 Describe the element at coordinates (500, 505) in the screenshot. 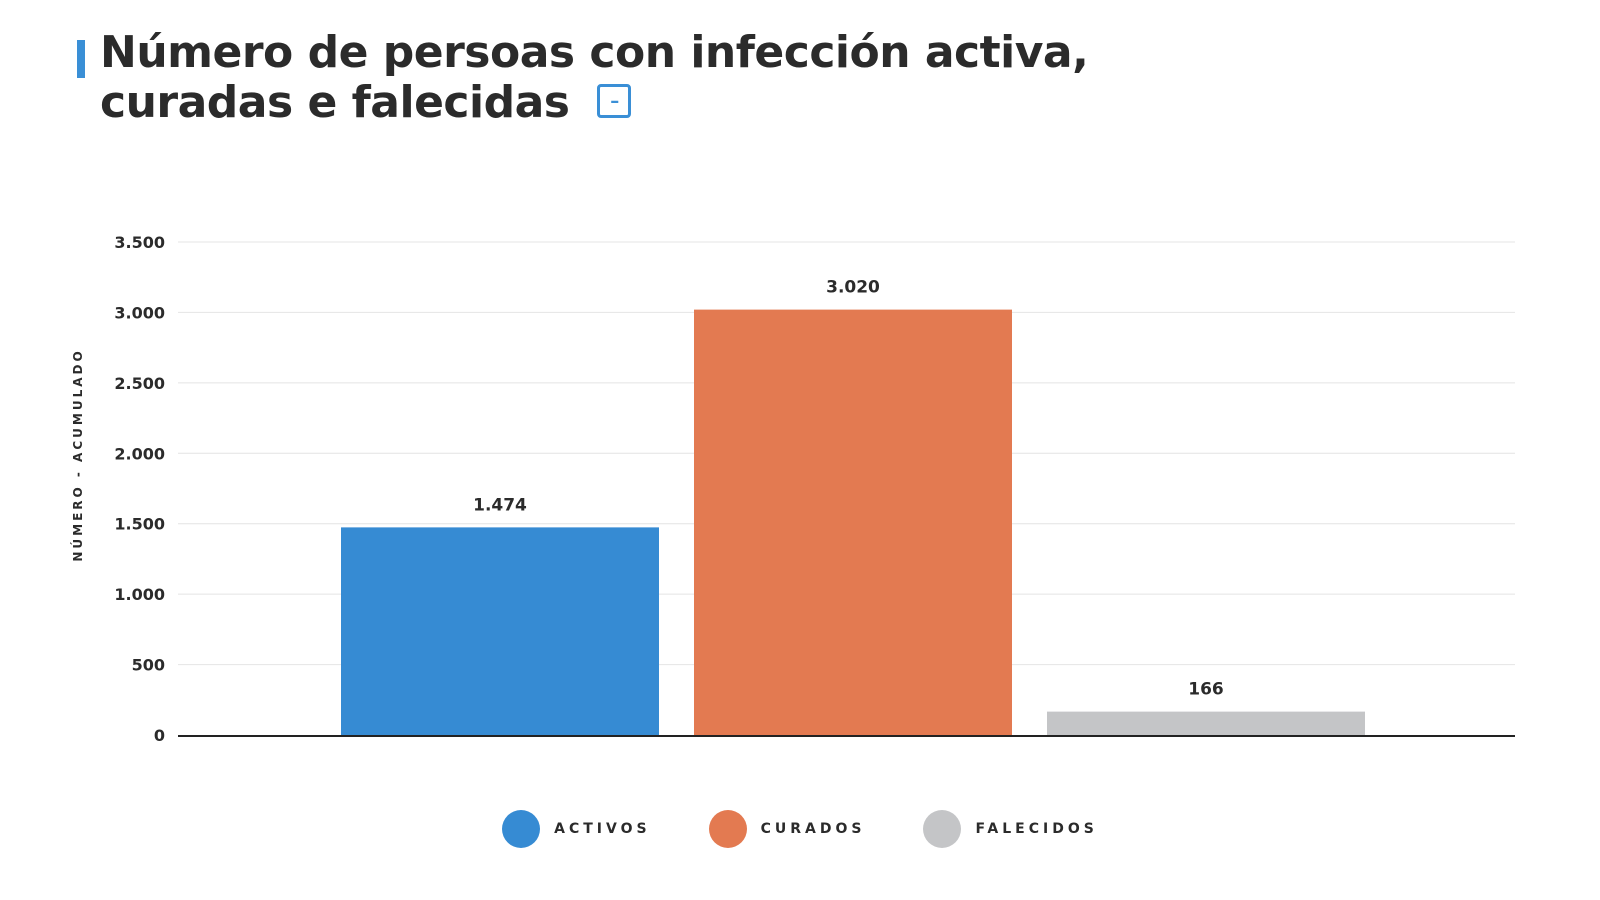

I see `data-label: 1.474` at that location.